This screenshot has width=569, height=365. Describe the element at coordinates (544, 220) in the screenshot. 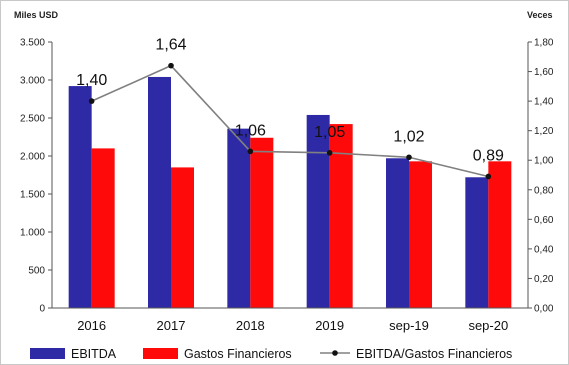

I see `right-tick-label: 0,60` at that location.